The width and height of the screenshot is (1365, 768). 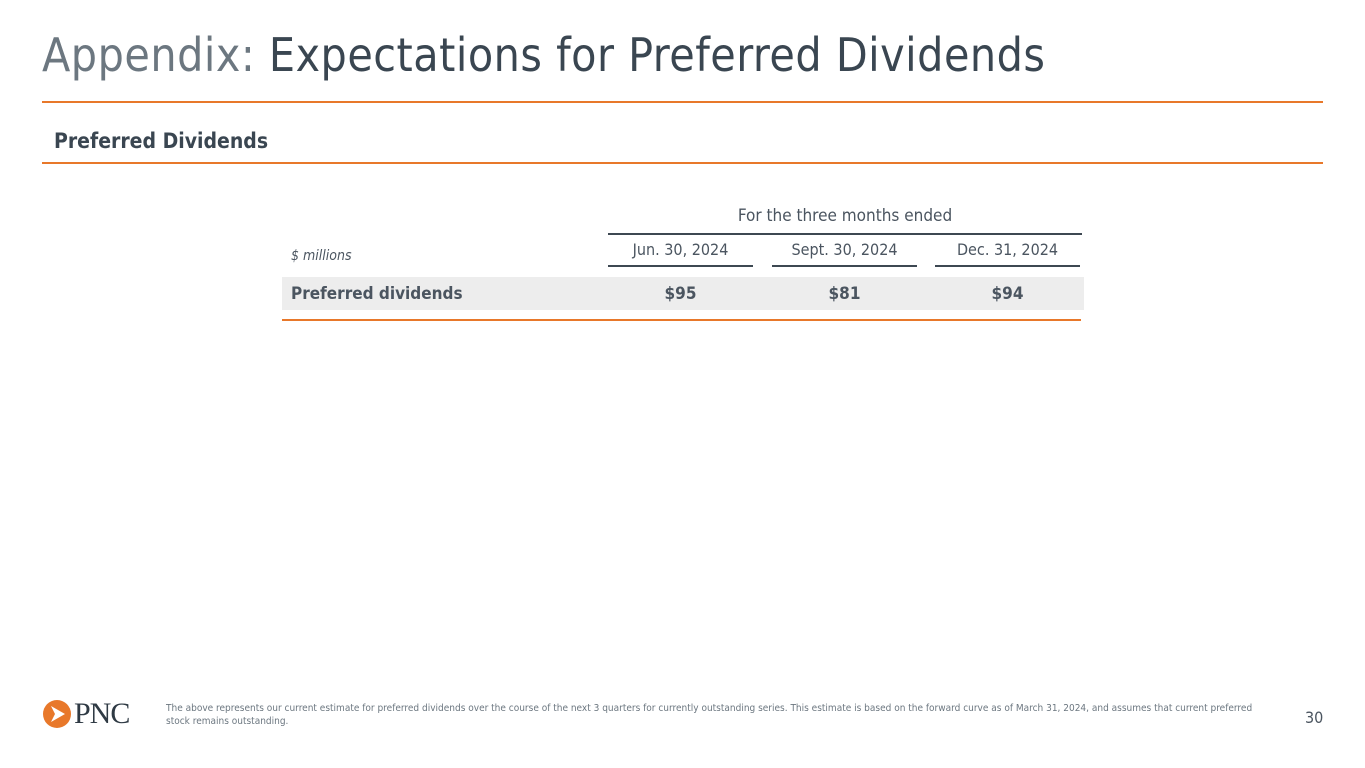 What do you see at coordinates (680, 294) in the screenshot?
I see `table-cell: $95` at bounding box center [680, 294].